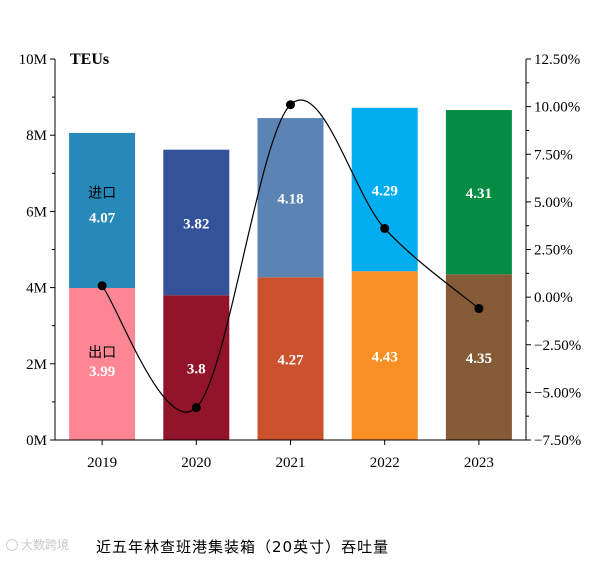  I want to click on bar-2021-import, so click(290, 198).